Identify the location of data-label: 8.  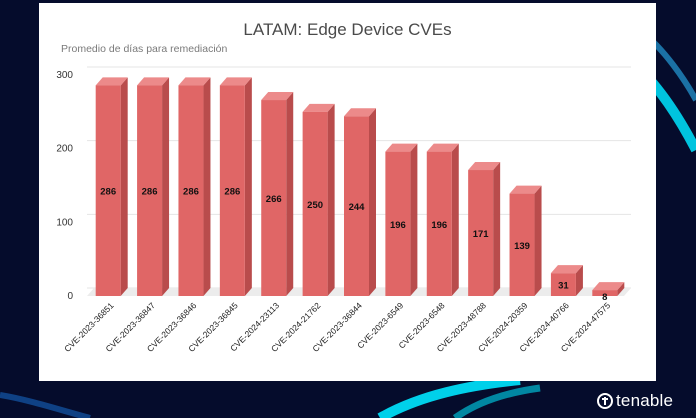
(604, 297).